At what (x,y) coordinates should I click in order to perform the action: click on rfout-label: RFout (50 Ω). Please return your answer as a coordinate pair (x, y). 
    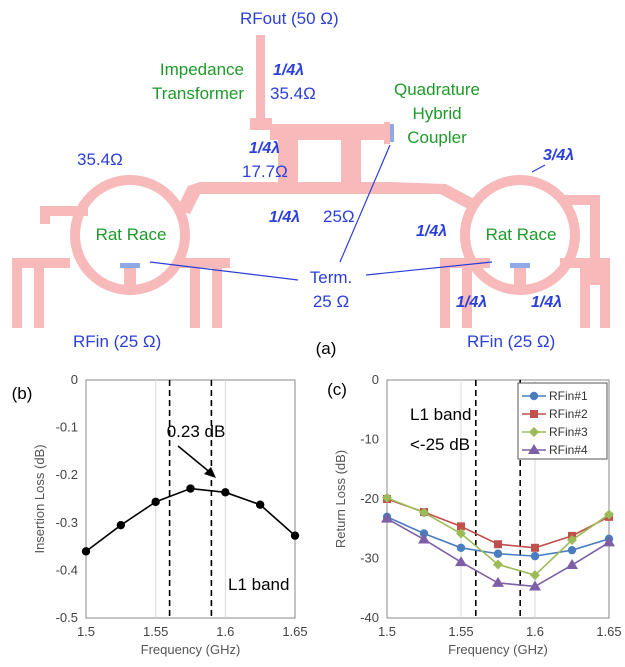
    Looking at the image, I should click on (289, 18).